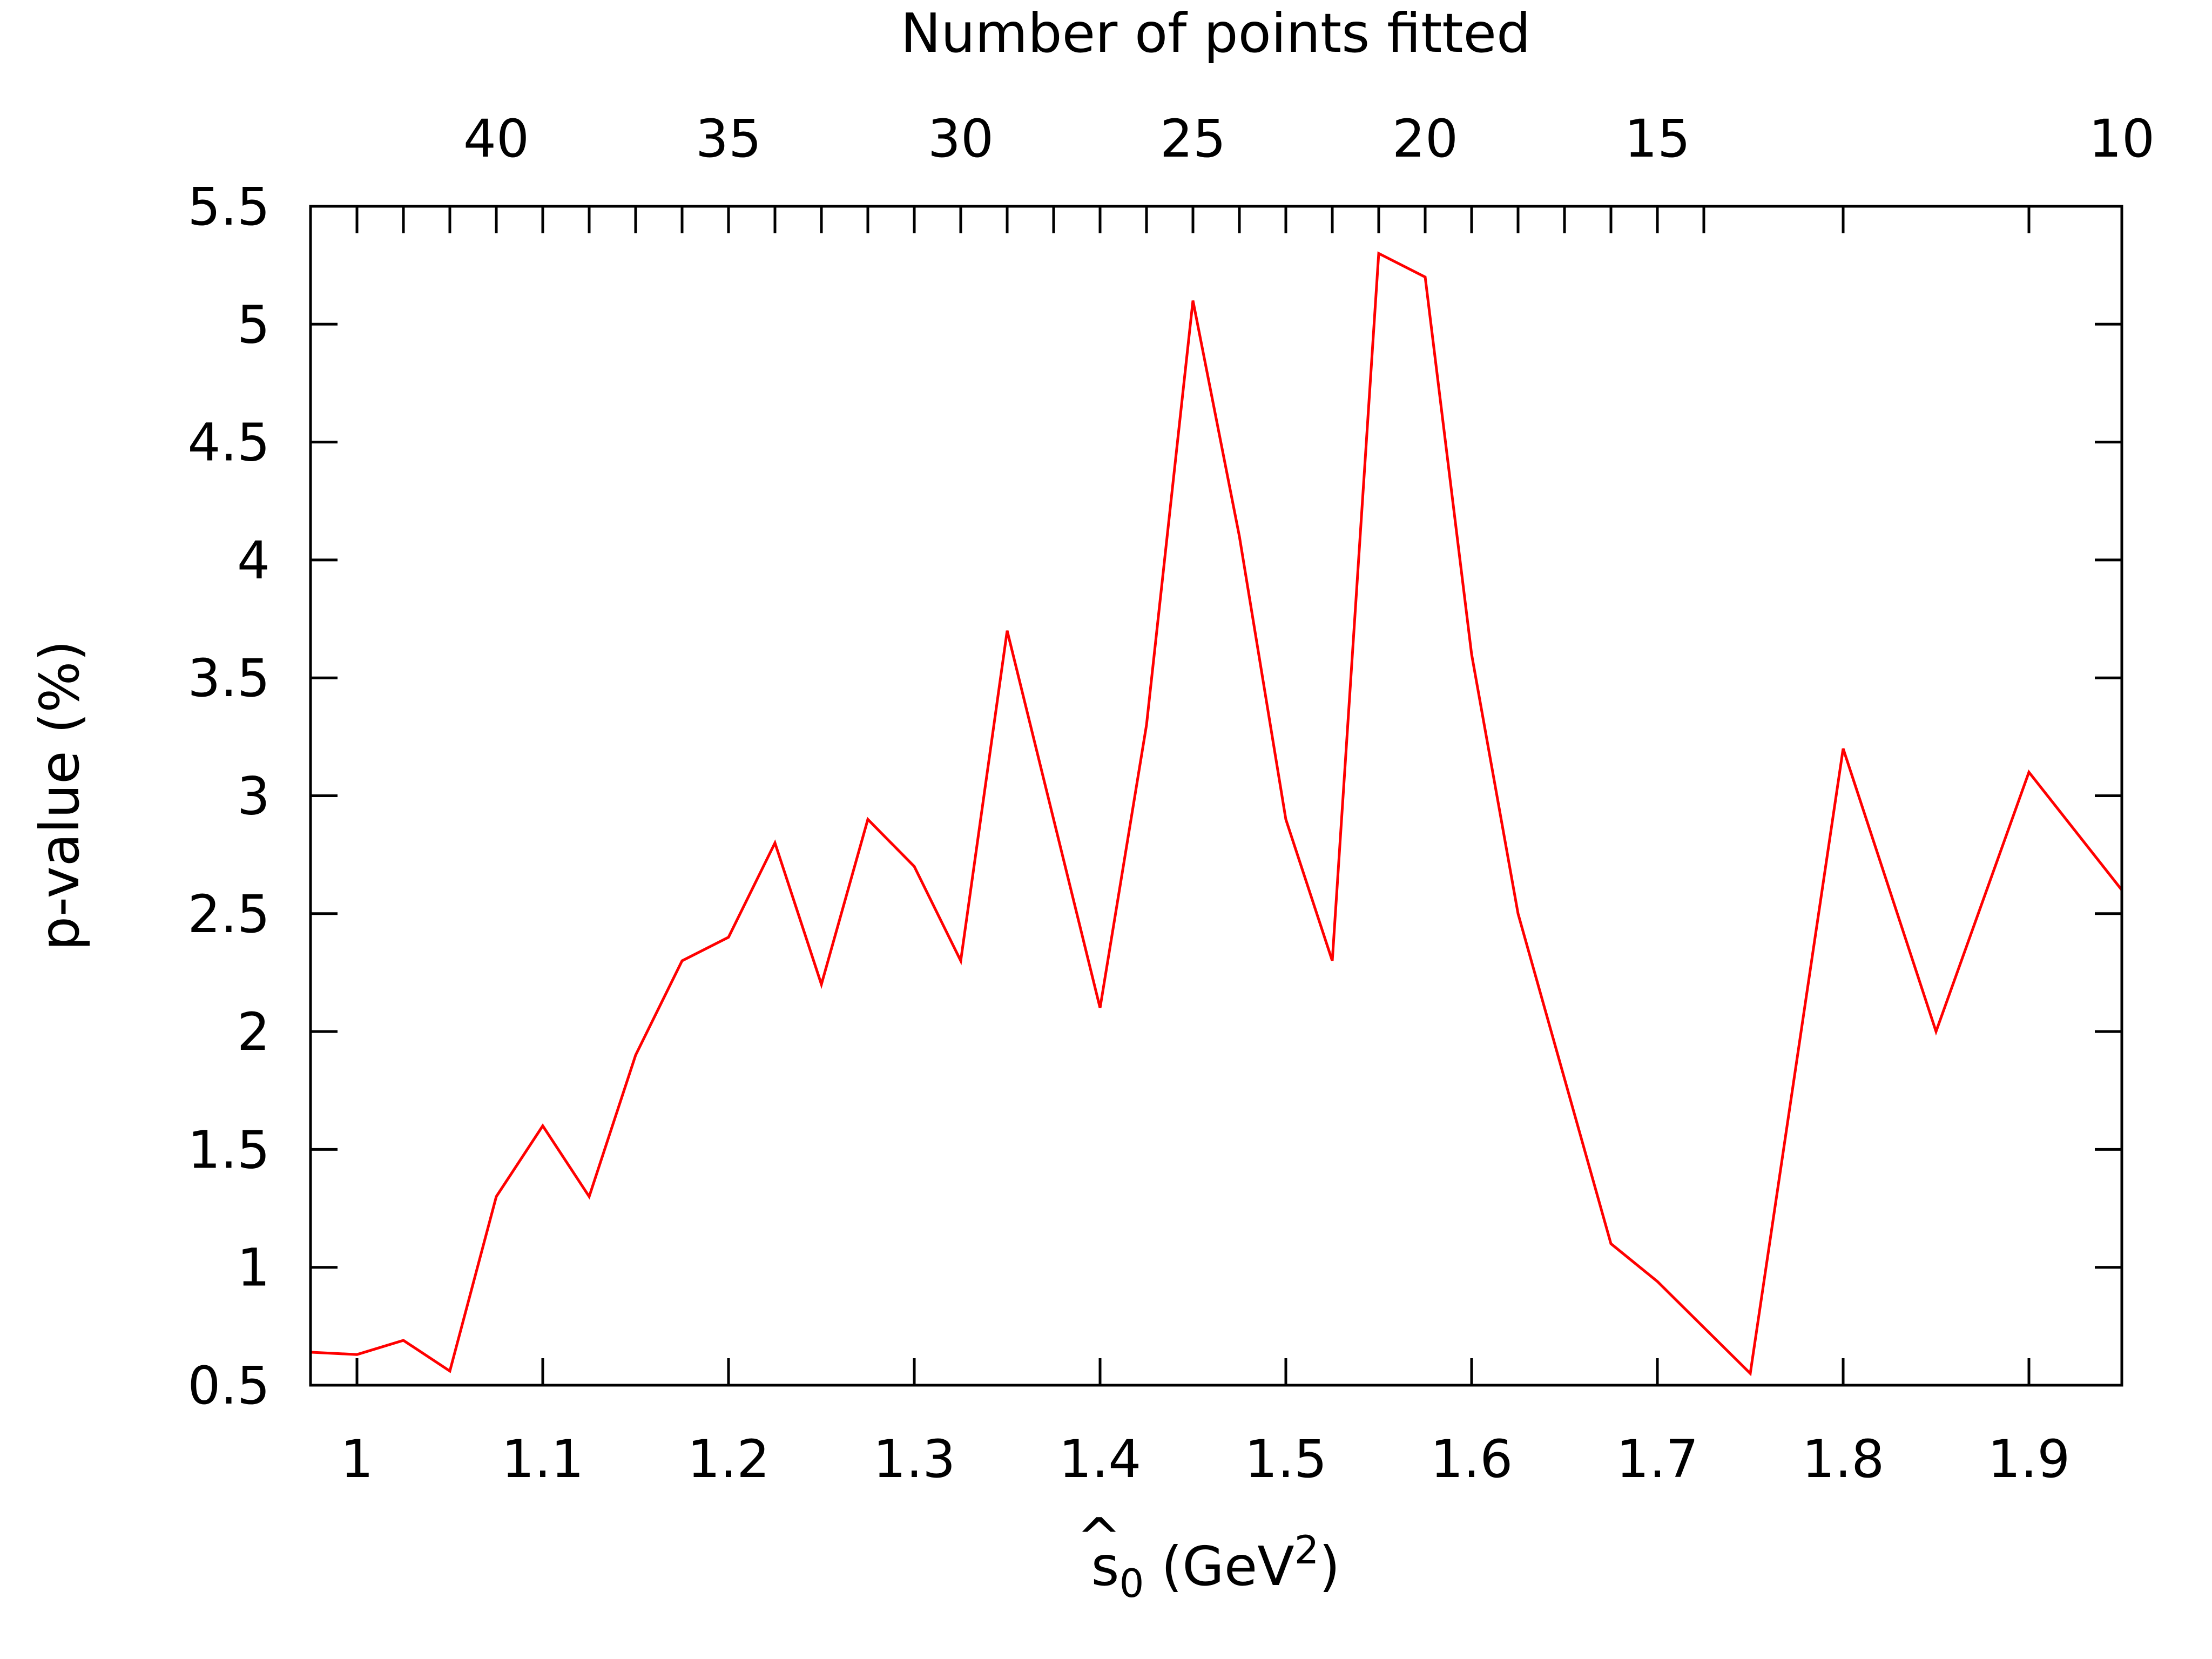 The width and height of the screenshot is (2212, 1659). What do you see at coordinates (253, 324) in the screenshot?
I see `y-tick-label: 5` at bounding box center [253, 324].